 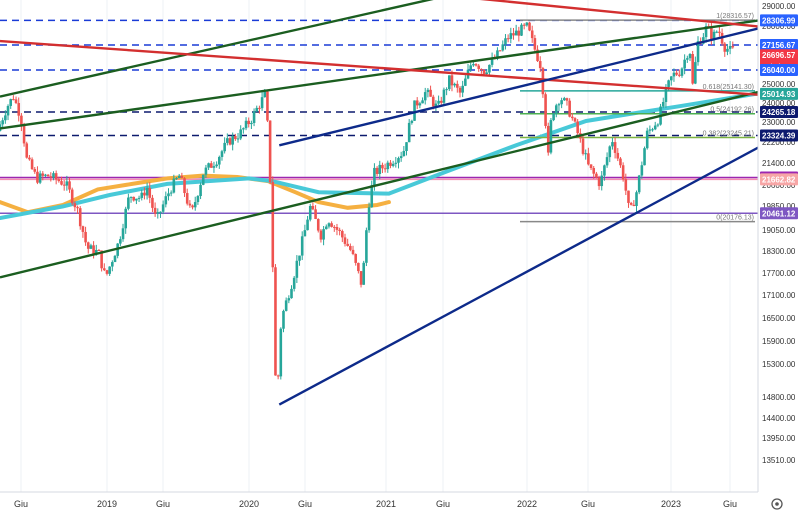 I want to click on price-tick-label: 29000.00, so click(x=779, y=6).